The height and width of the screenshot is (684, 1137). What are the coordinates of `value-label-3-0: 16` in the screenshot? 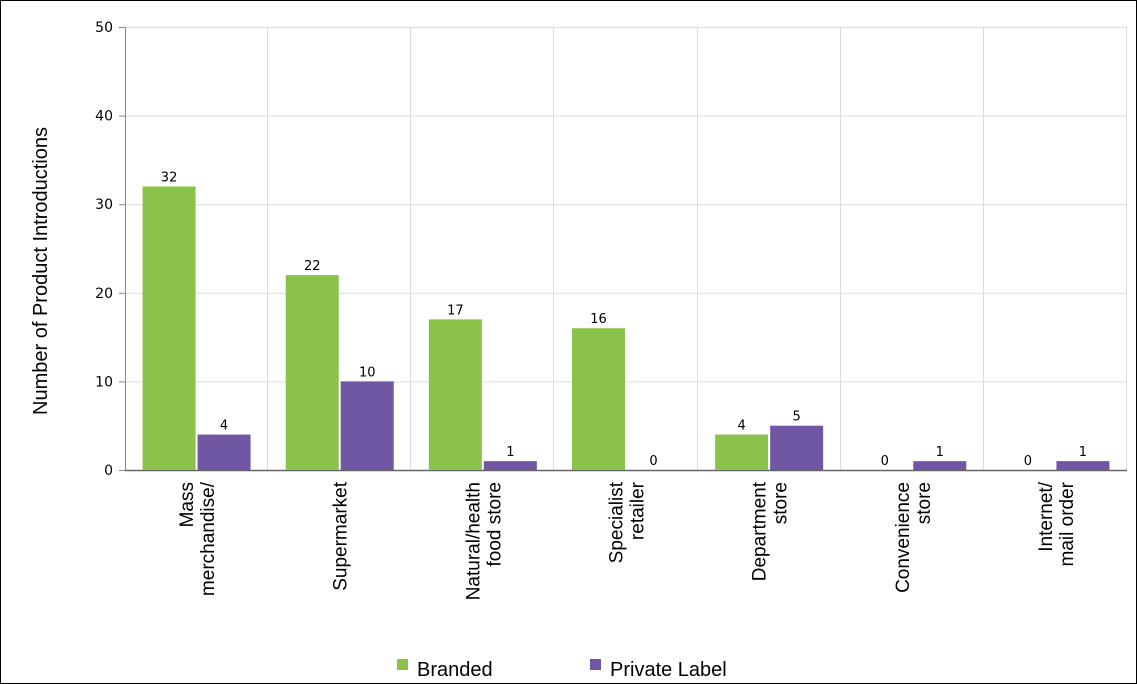 It's located at (598, 319).